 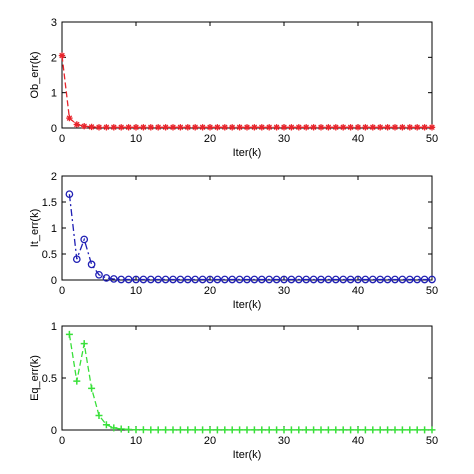 What do you see at coordinates (284, 291) in the screenshot?
I see `x-tick-label: 30` at bounding box center [284, 291].